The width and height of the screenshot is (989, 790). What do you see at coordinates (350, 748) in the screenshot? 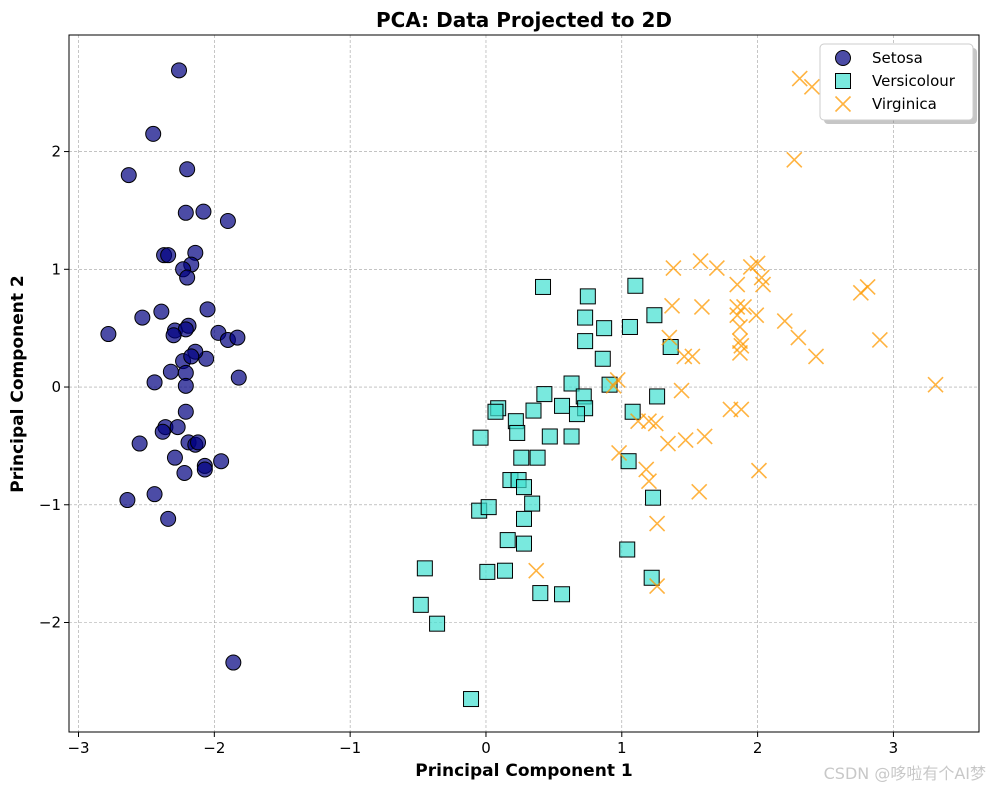
I see `x-tick-label: −1` at bounding box center [350, 748].